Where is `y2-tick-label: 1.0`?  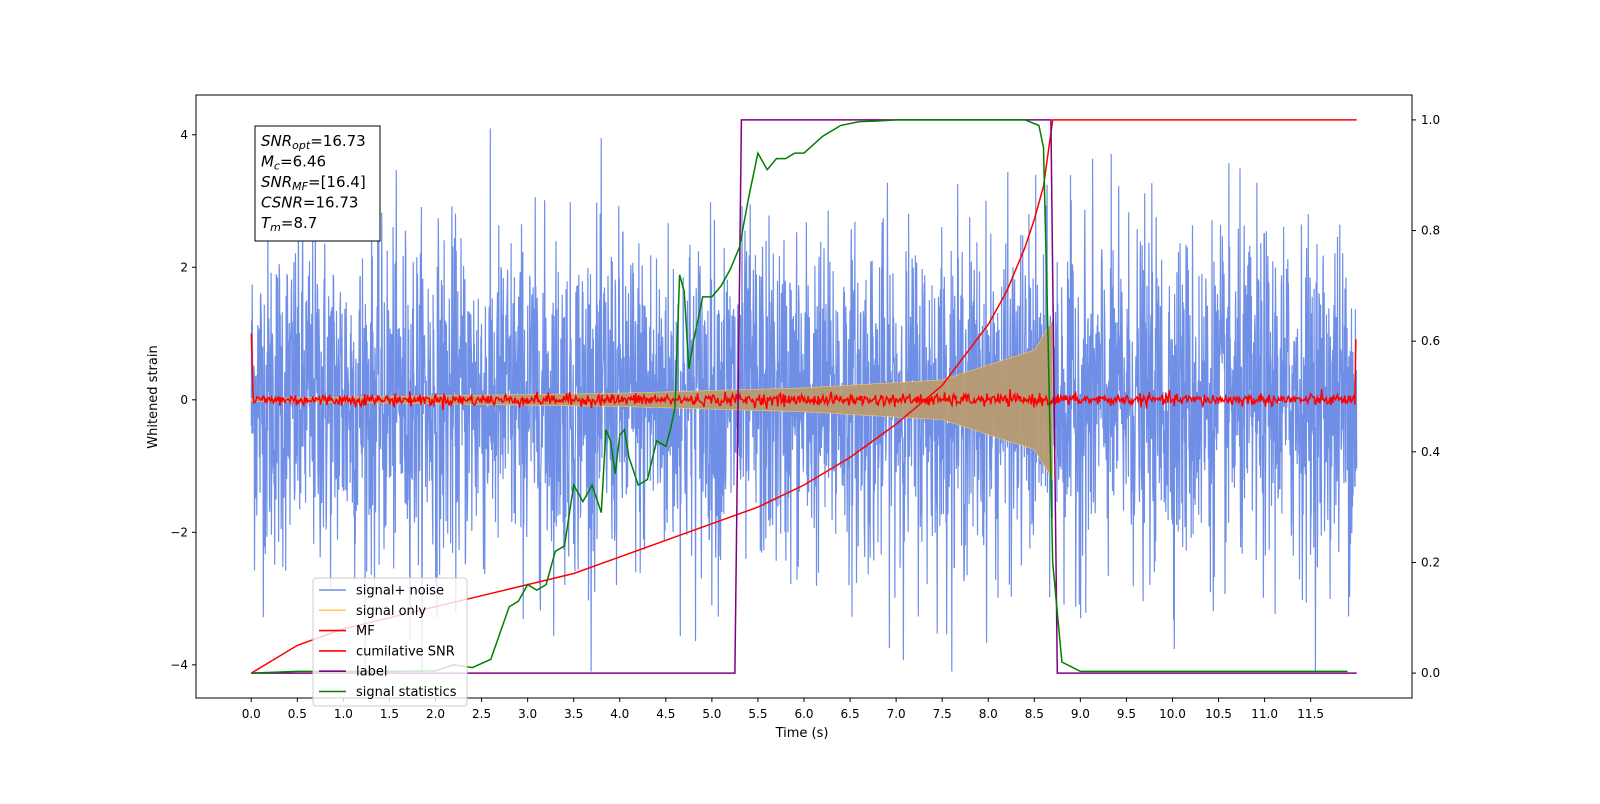
y2-tick-label: 1.0 is located at coordinates (1430, 120).